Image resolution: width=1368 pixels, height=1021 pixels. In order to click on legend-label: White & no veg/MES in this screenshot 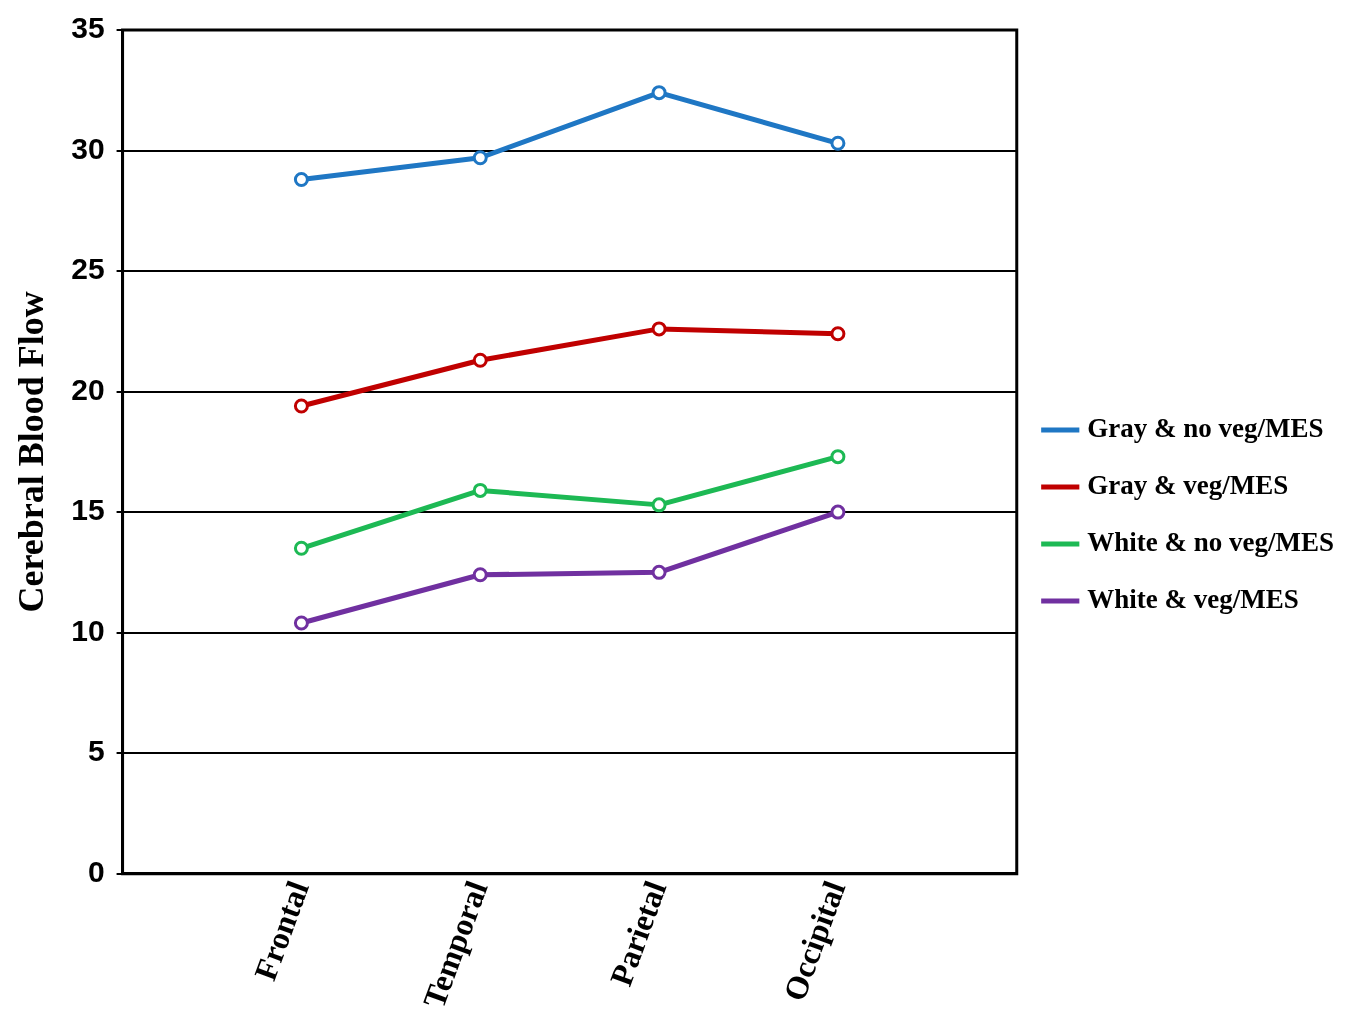, I will do `click(1211, 541)`.